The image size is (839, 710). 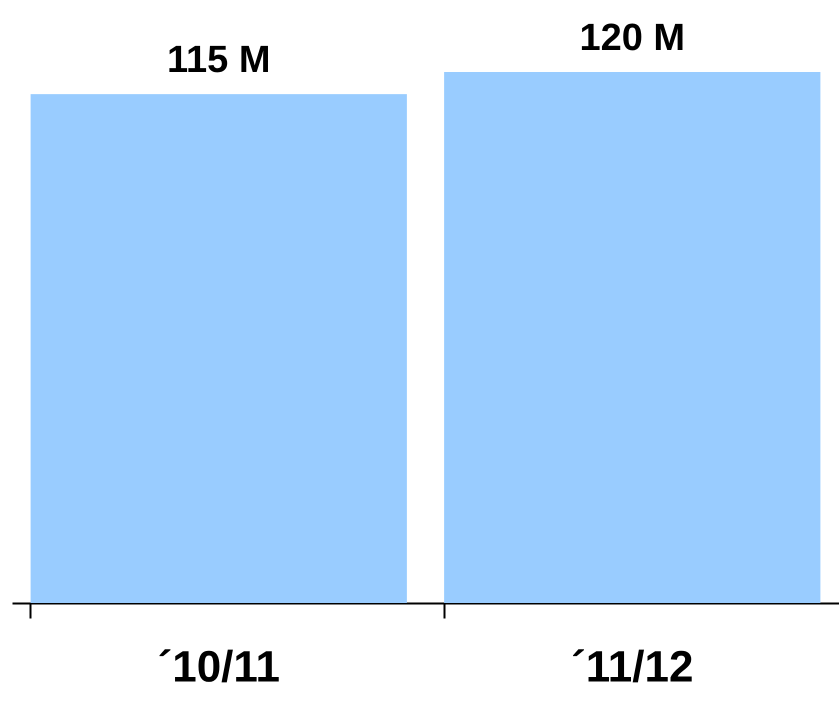 I want to click on data-label: 115 M, so click(x=218, y=60).